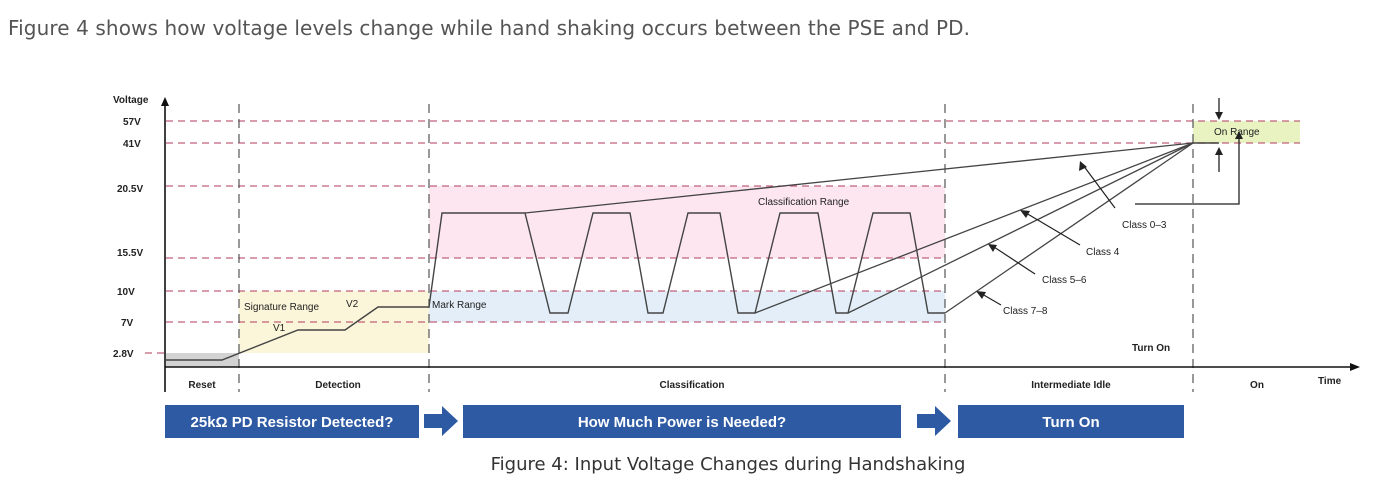  I want to click on tick-10v: 10V, so click(126, 292).